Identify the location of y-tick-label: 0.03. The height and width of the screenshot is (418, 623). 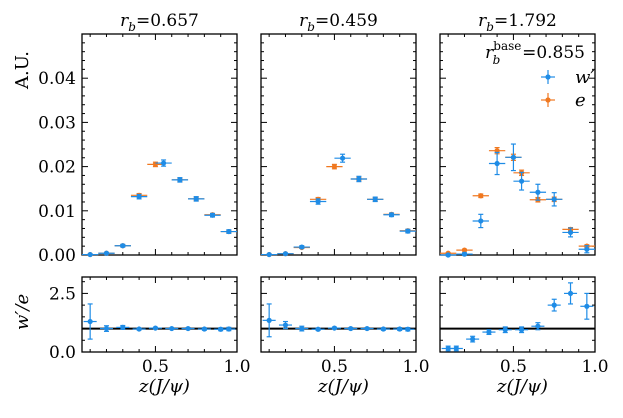
(57, 123).